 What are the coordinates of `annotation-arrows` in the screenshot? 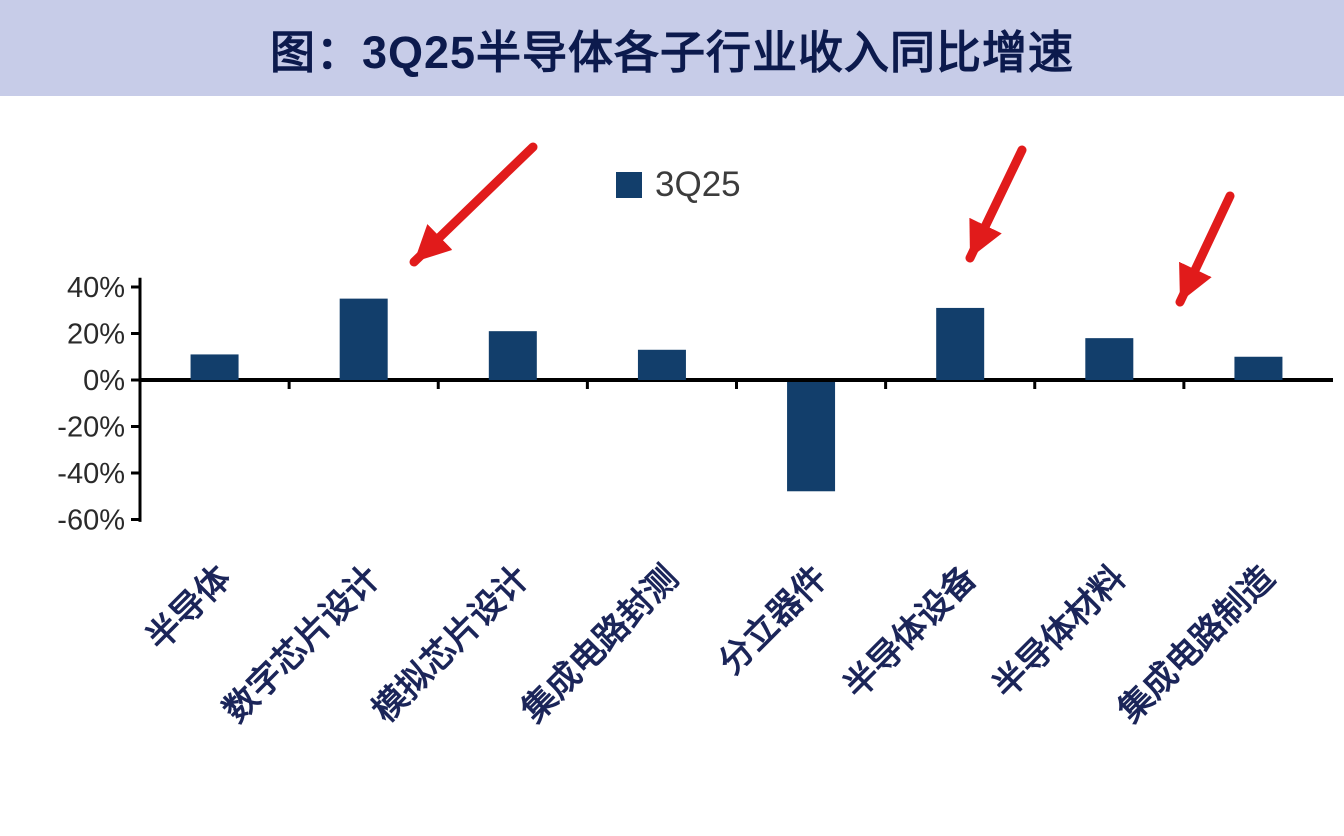 It's located at (822, 224).